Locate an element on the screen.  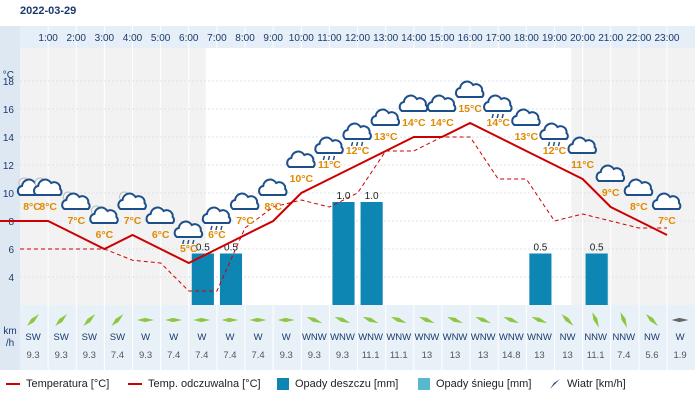
left-axis-column is located at coordinates (10, 198).